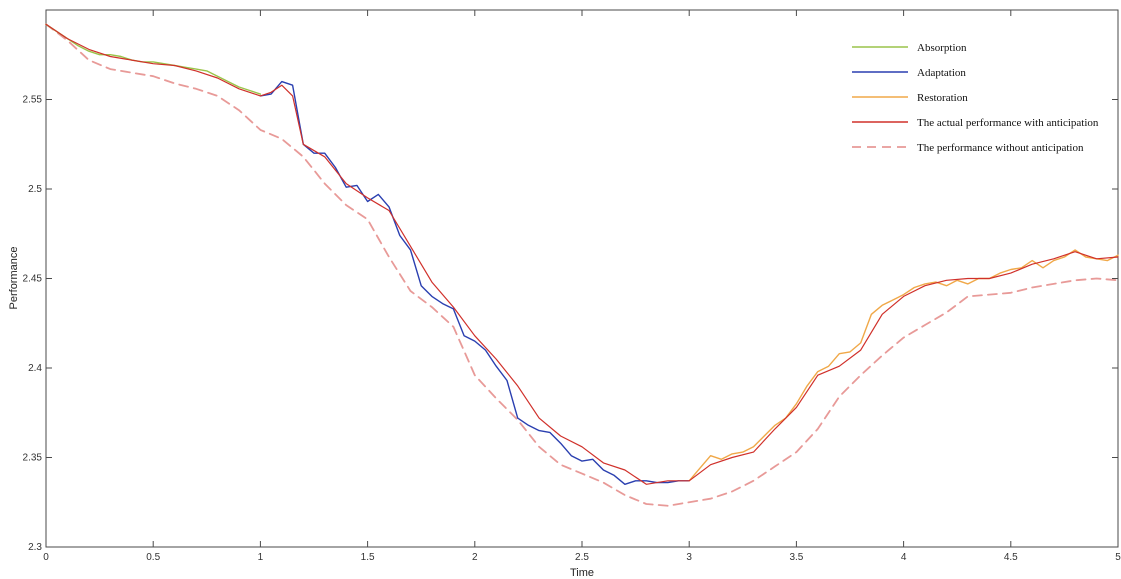 The width and height of the screenshot is (1121, 579). Describe the element at coordinates (46, 557) in the screenshot. I see `x-tick-label: 0` at that location.